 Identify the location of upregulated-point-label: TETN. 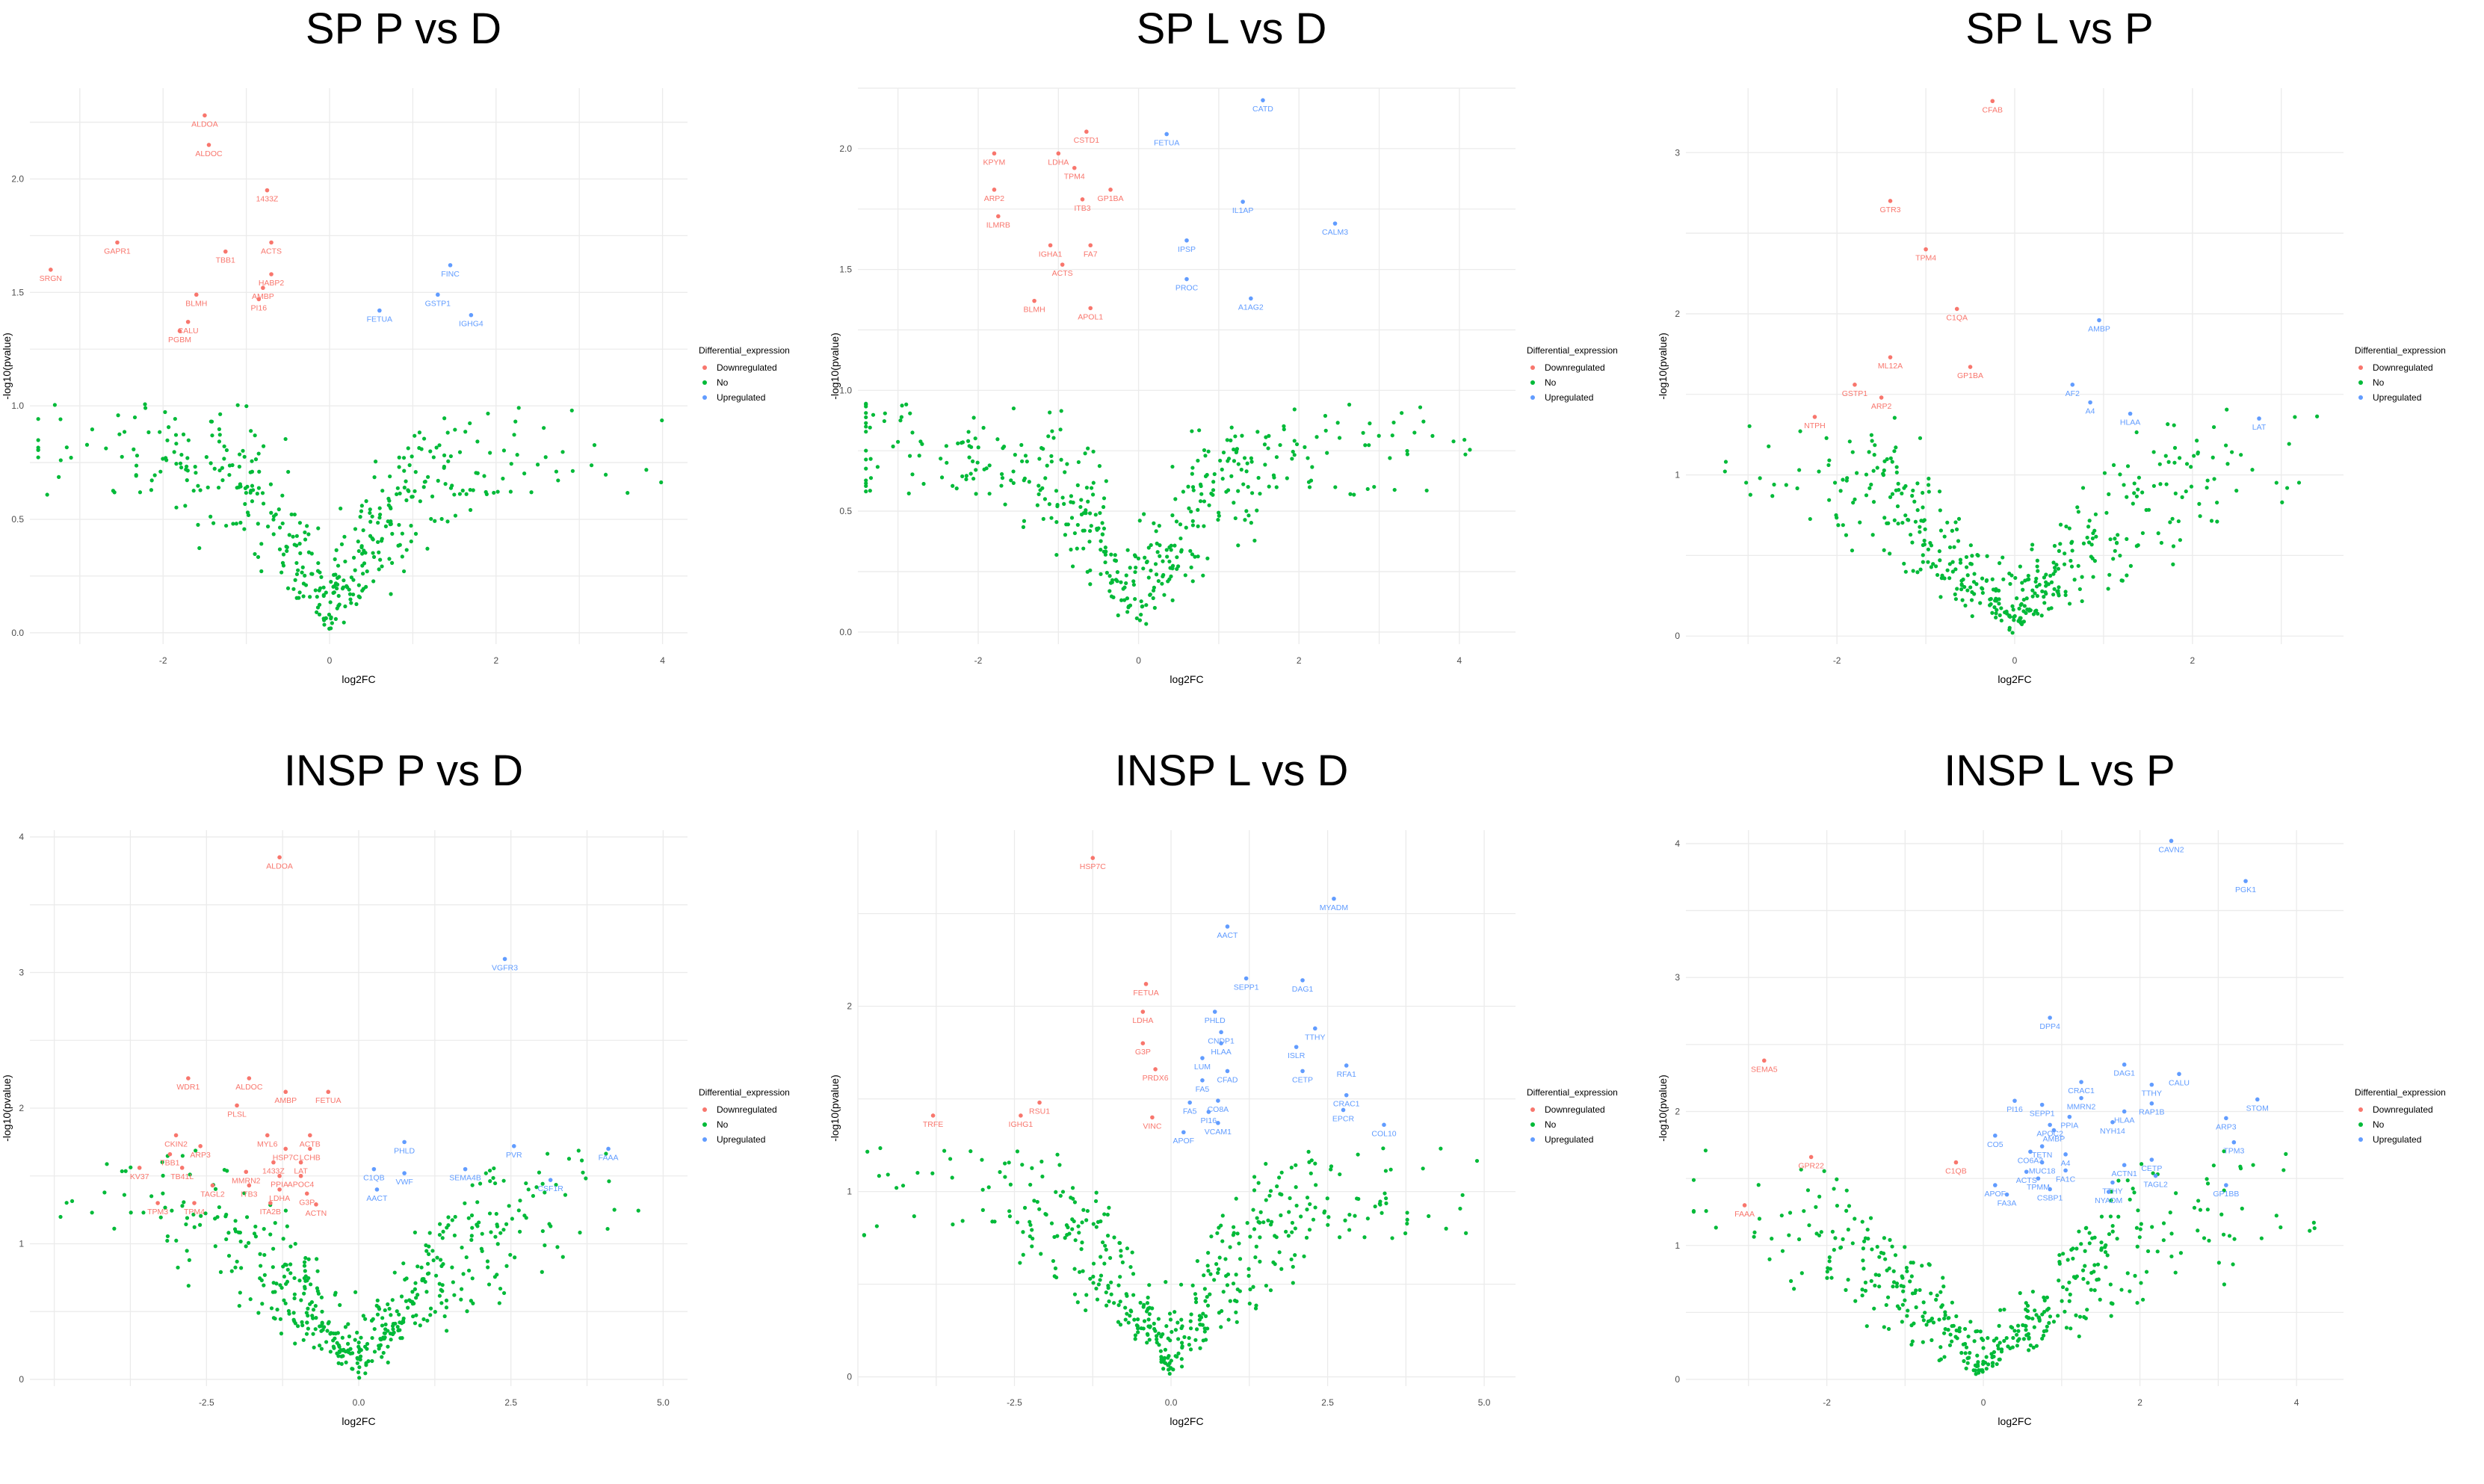
(2042, 1155).